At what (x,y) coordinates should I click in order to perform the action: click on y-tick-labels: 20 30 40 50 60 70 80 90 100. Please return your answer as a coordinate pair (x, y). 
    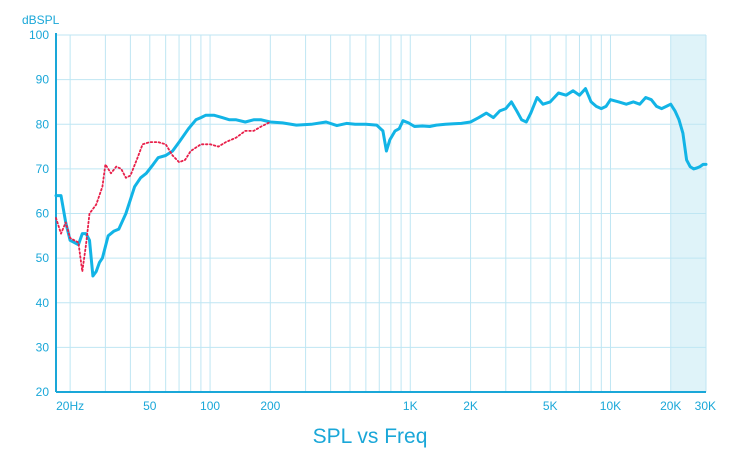
    Looking at the image, I should click on (39, 213).